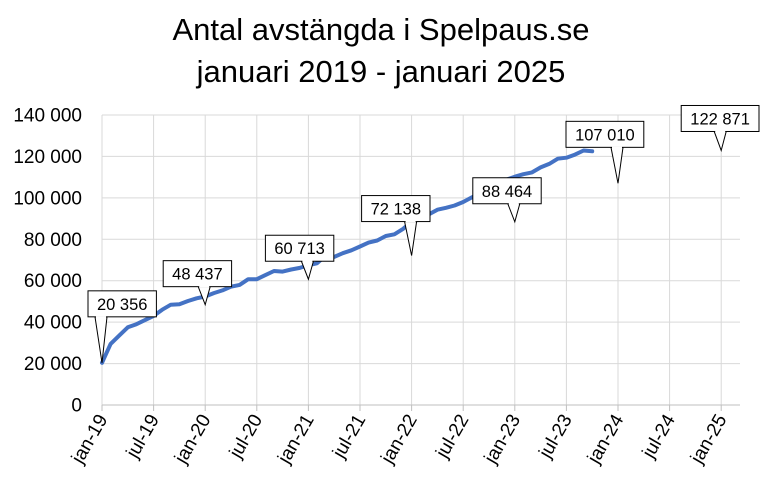  I want to click on x-tick-label: jul-19, so click(143, 437).